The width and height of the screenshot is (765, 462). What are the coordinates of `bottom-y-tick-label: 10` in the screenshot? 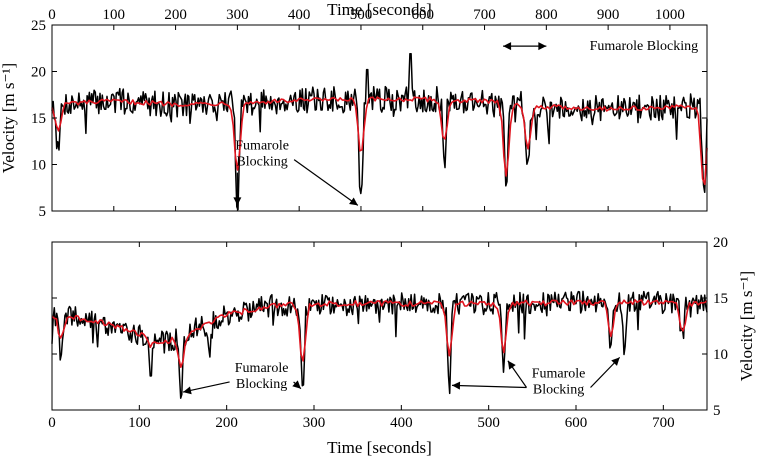 It's located at (720, 355).